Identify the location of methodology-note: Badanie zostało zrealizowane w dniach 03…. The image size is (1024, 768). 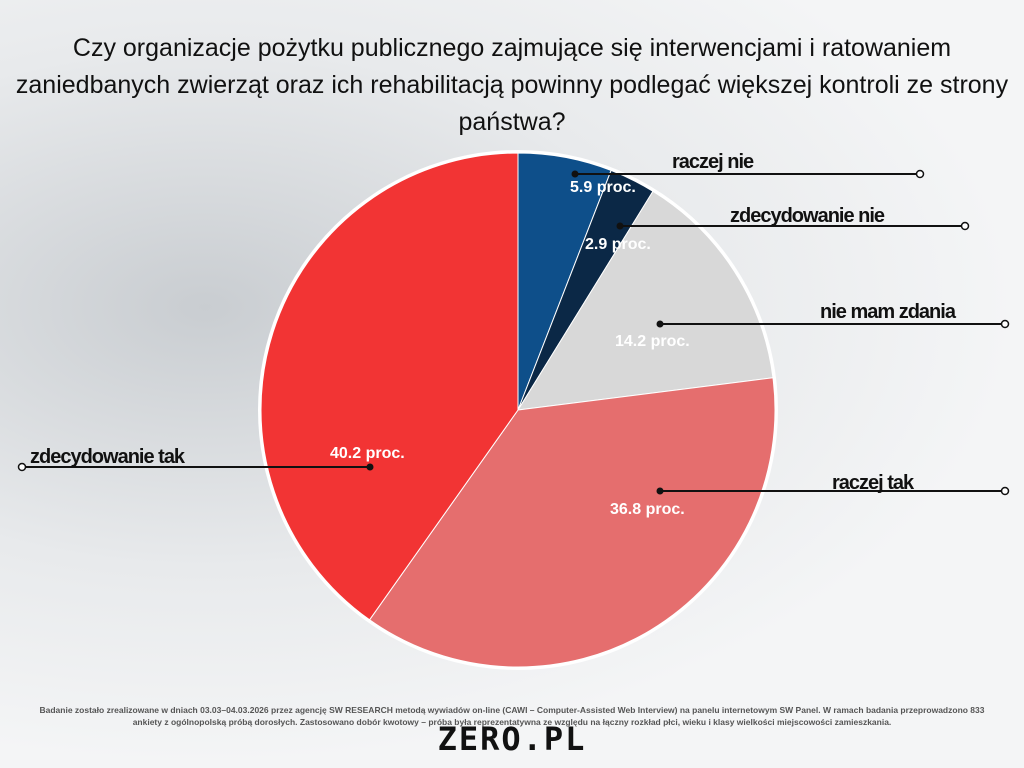
(512, 716).